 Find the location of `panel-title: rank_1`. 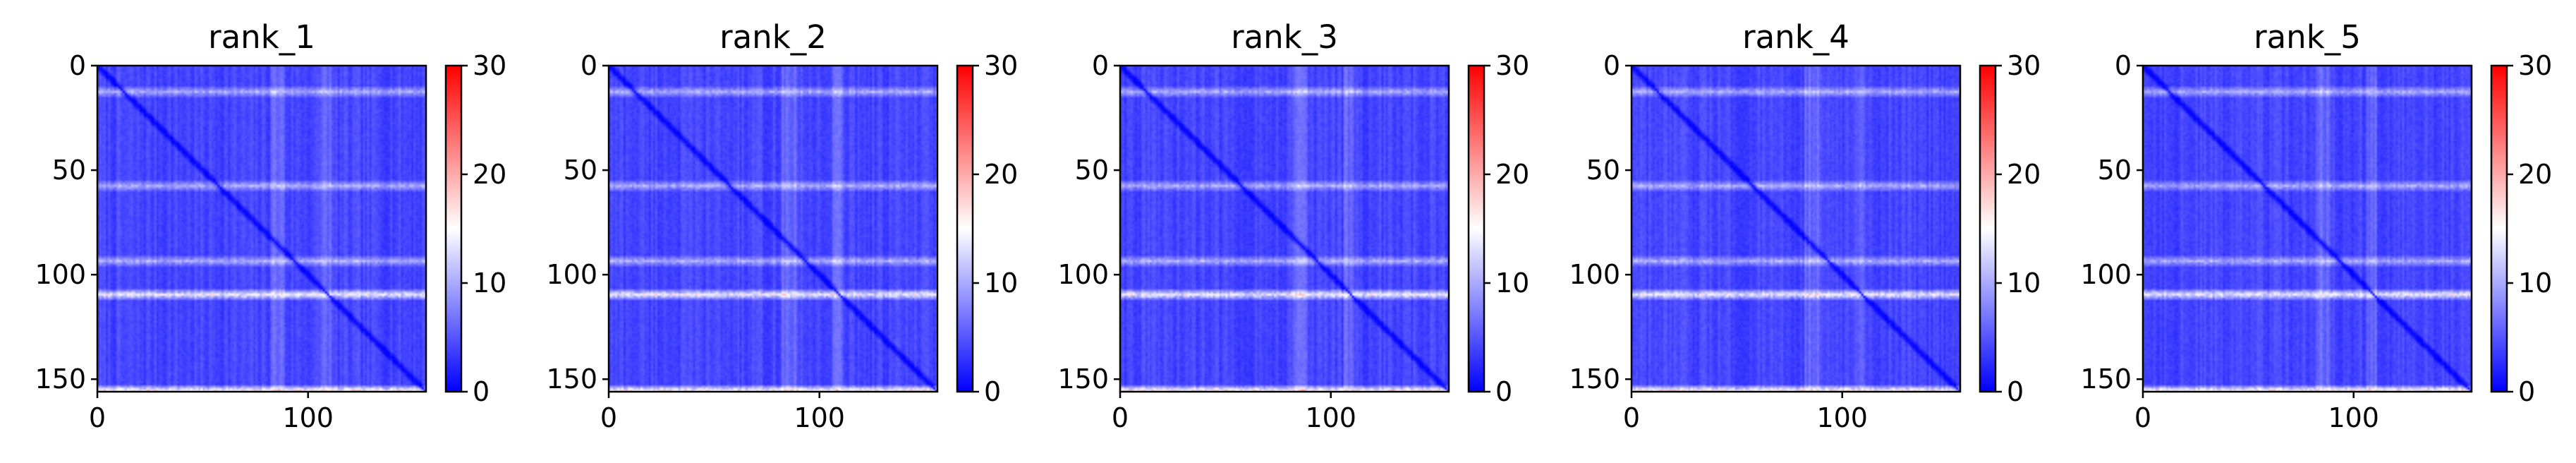

panel-title: rank_1 is located at coordinates (261, 37).